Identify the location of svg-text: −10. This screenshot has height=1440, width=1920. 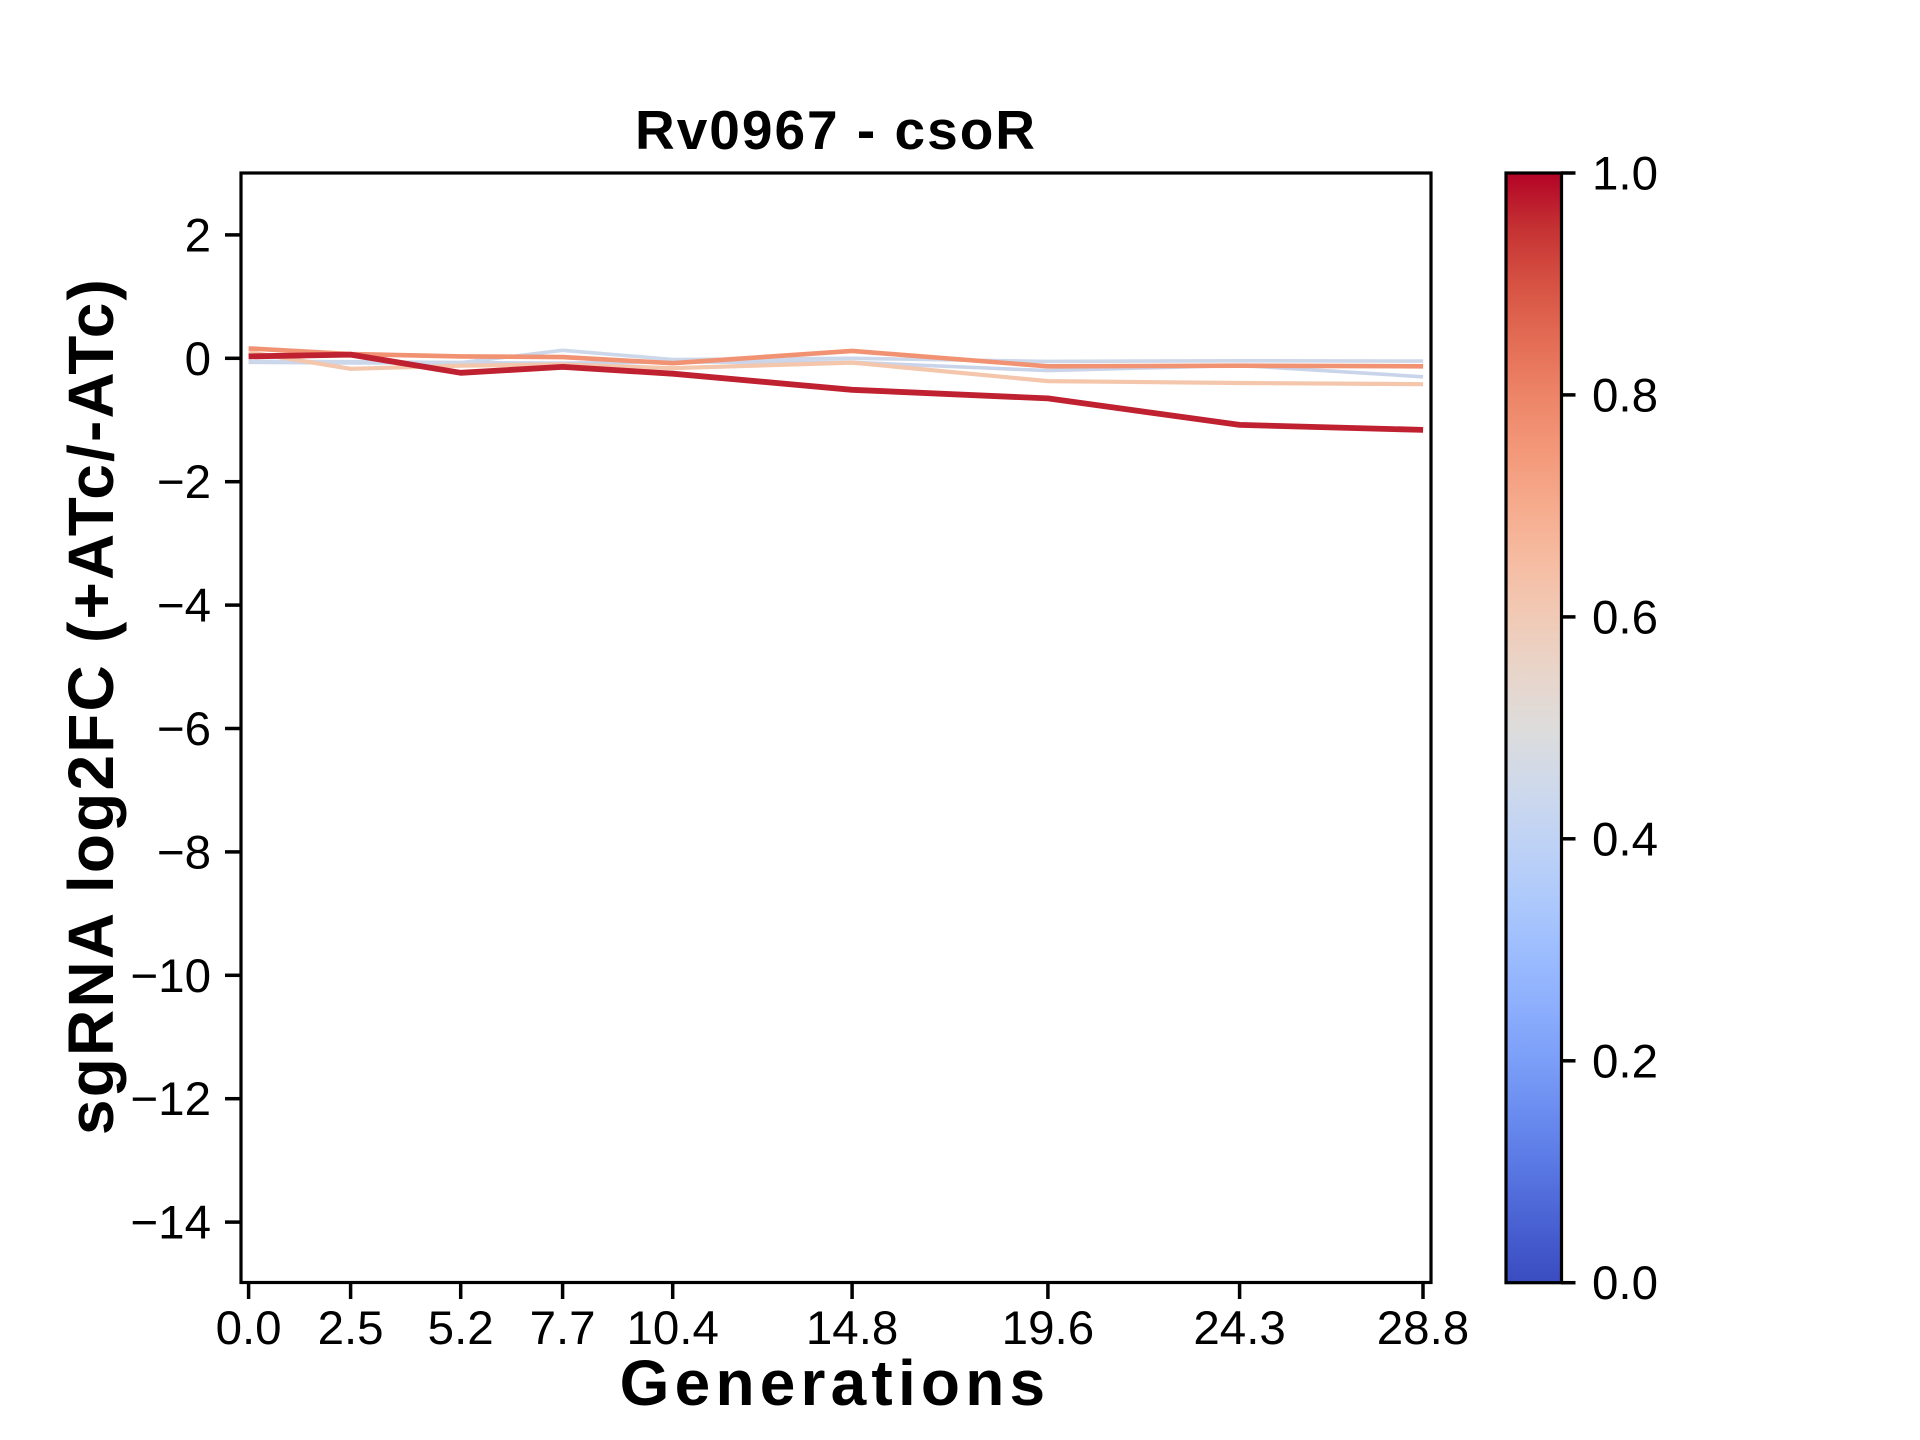
(170, 976).